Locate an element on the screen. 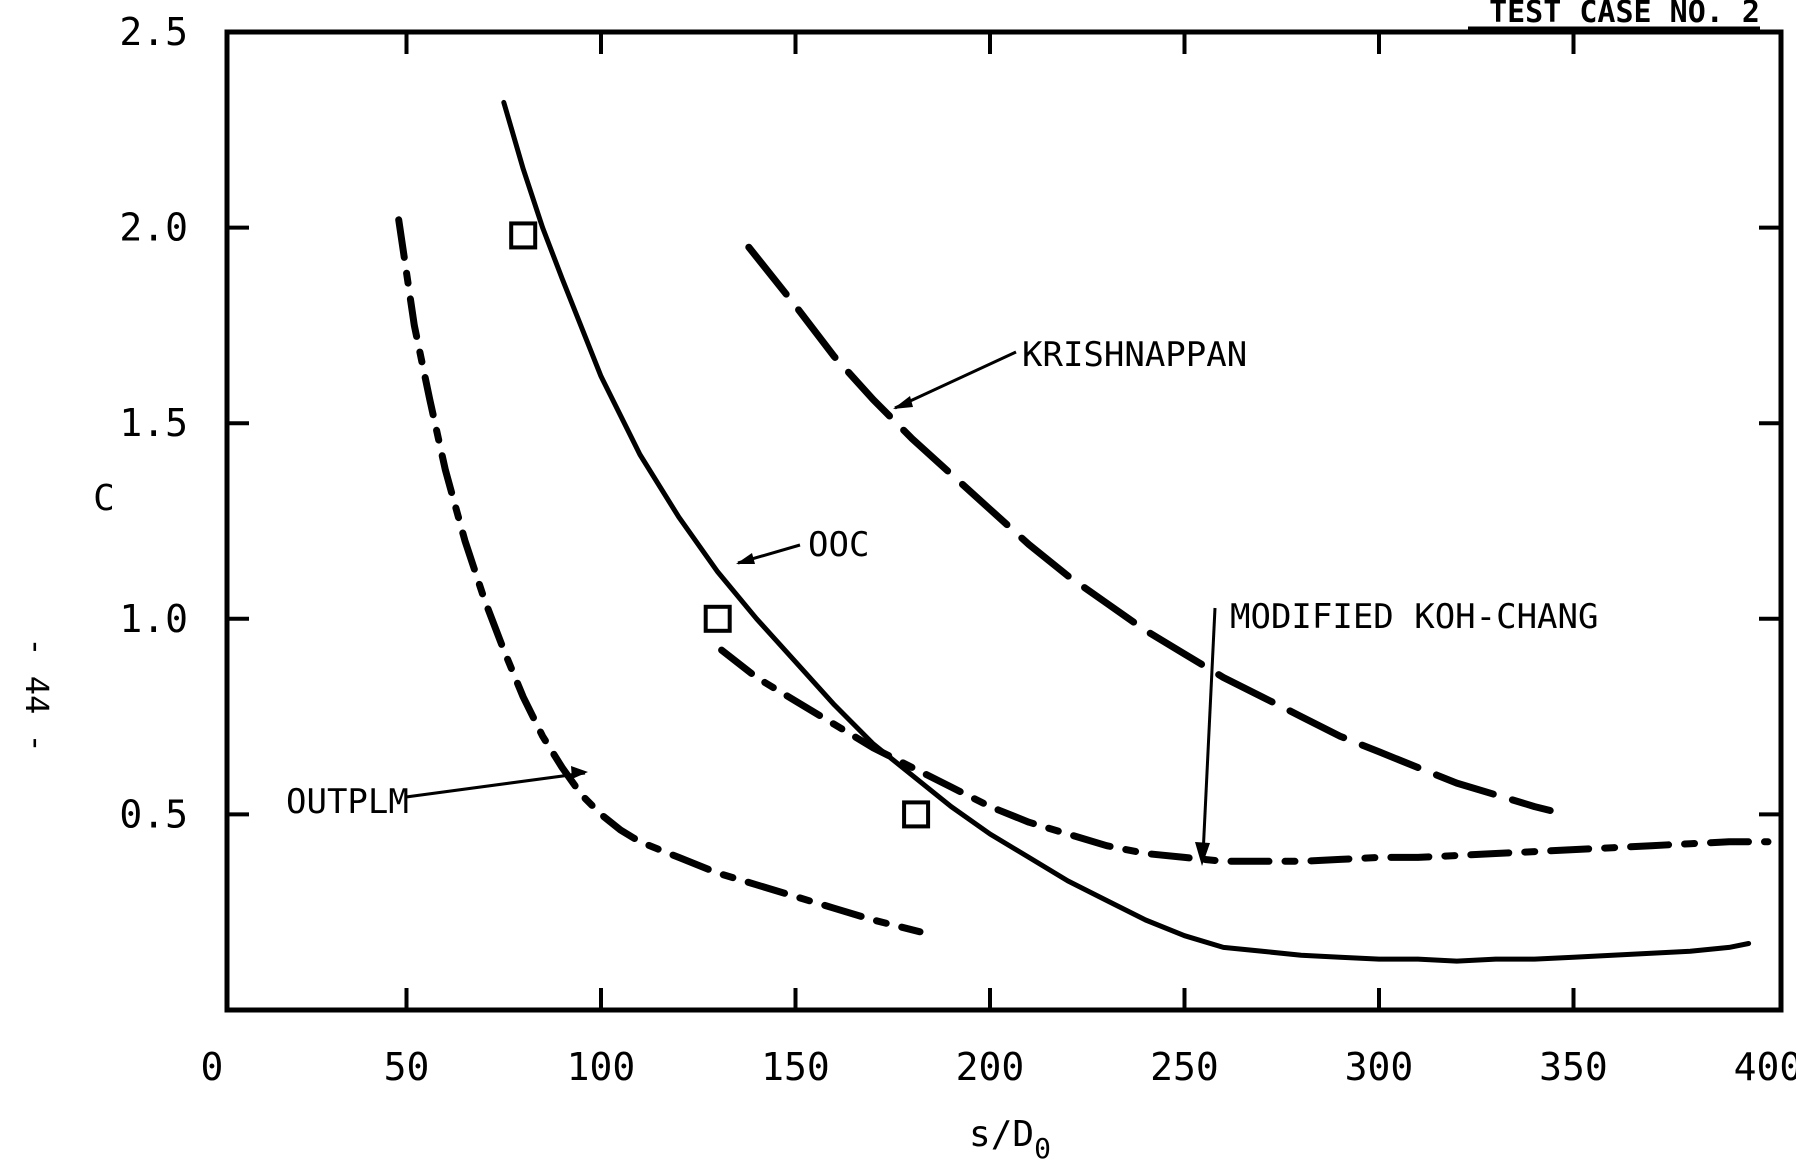 The width and height of the screenshot is (1796, 1168). chart-title: TEST CASE NO. 2 is located at coordinates (1624, 15).